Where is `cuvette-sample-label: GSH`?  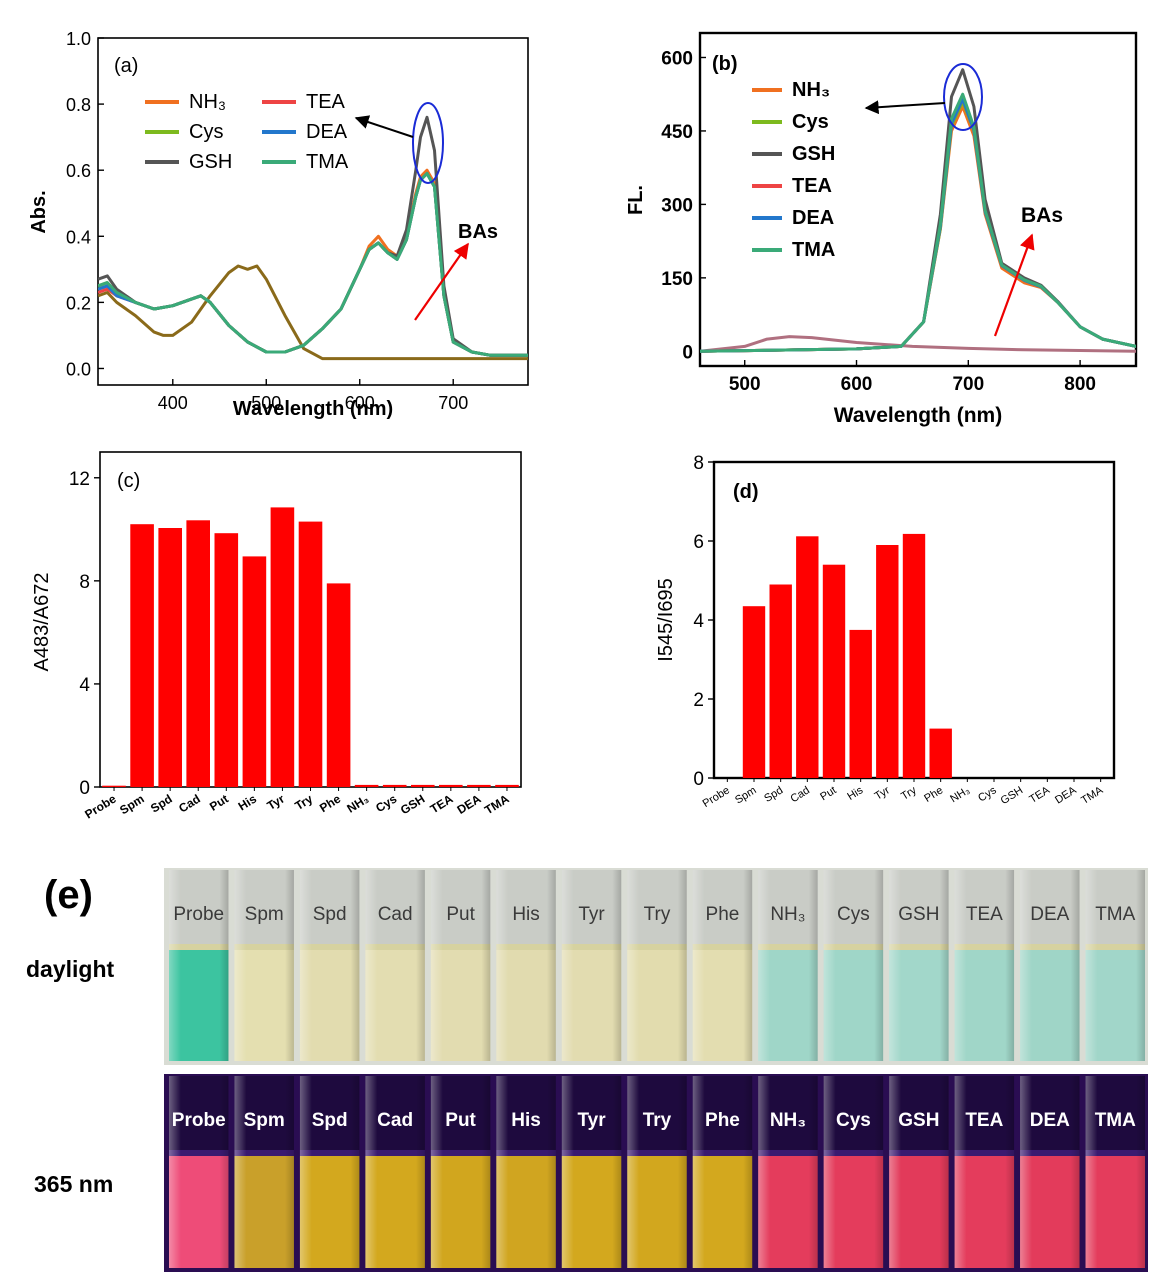
cuvette-sample-label: GSH is located at coordinates (918, 914).